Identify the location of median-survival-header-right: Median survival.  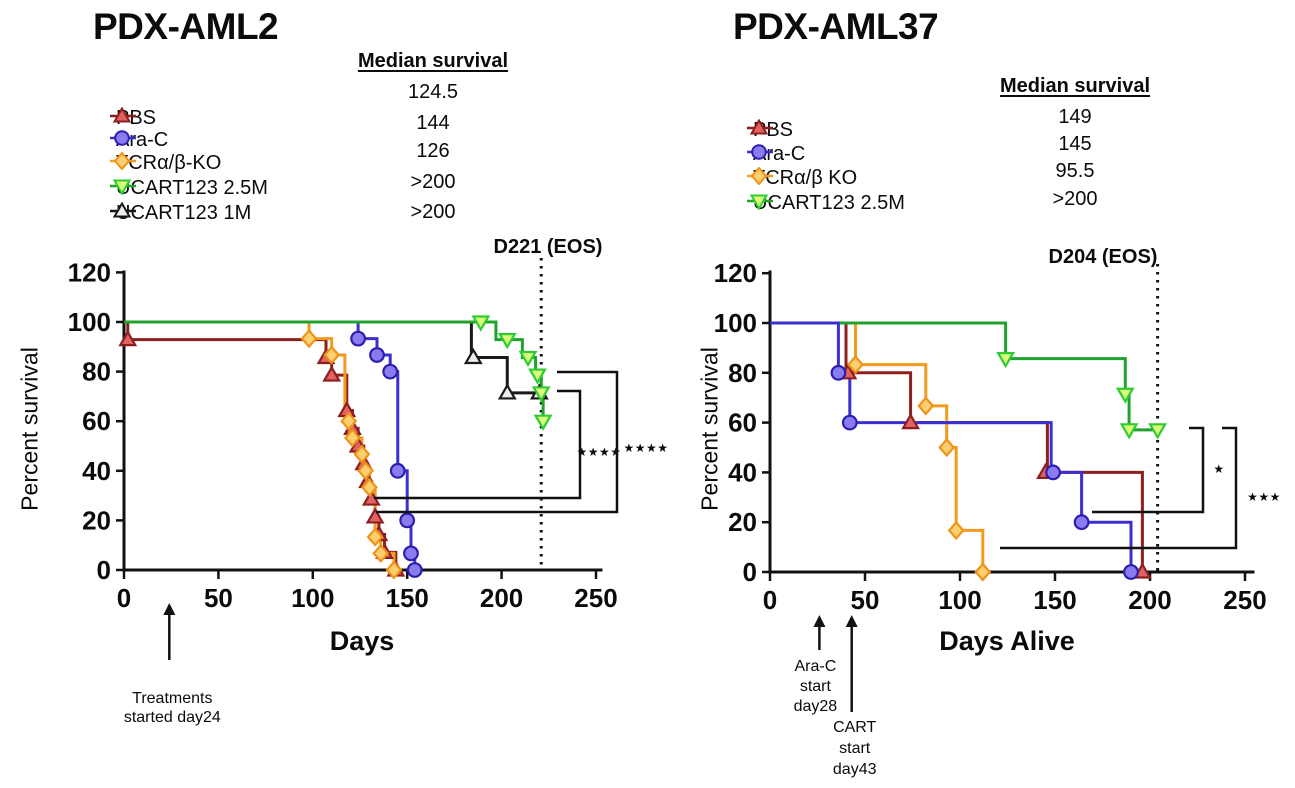
(1075, 86).